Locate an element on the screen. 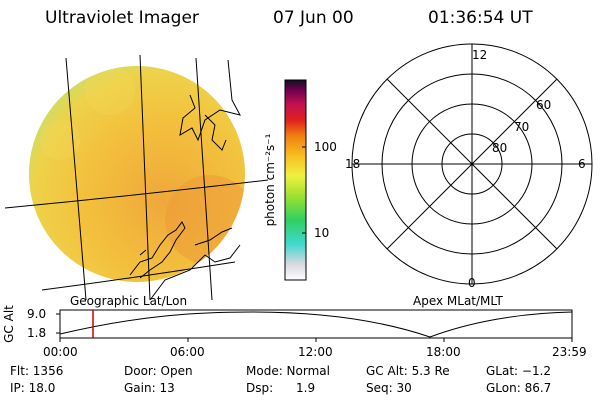  mlat-label-80: 80 is located at coordinates (500, 148).